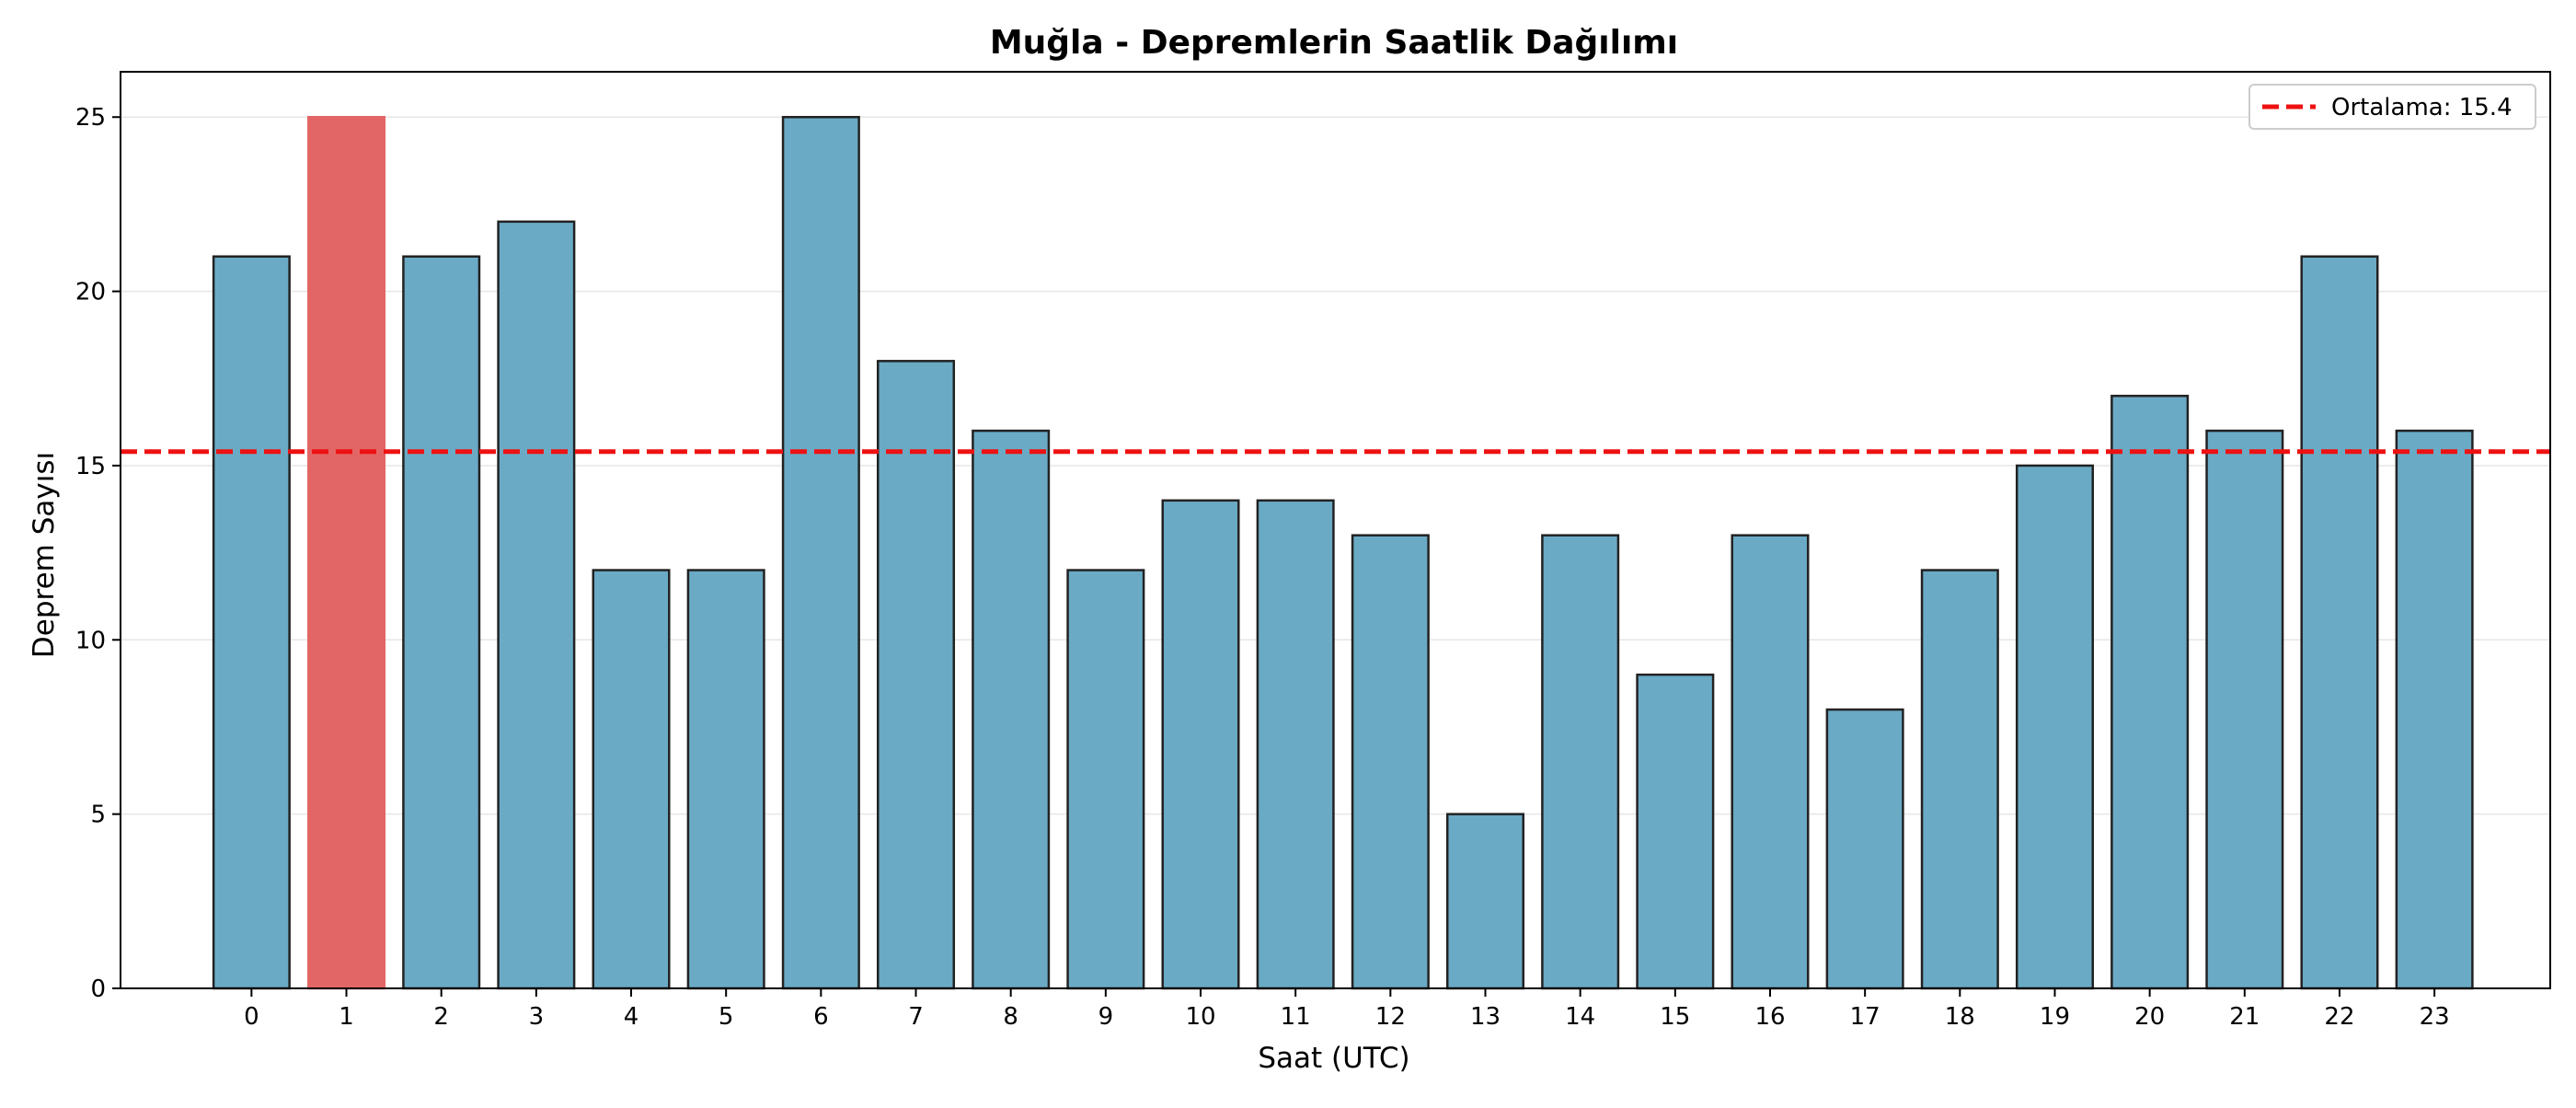 The image size is (2576, 1108). What do you see at coordinates (90, 466) in the screenshot?
I see `y-tick-label: 15` at bounding box center [90, 466].